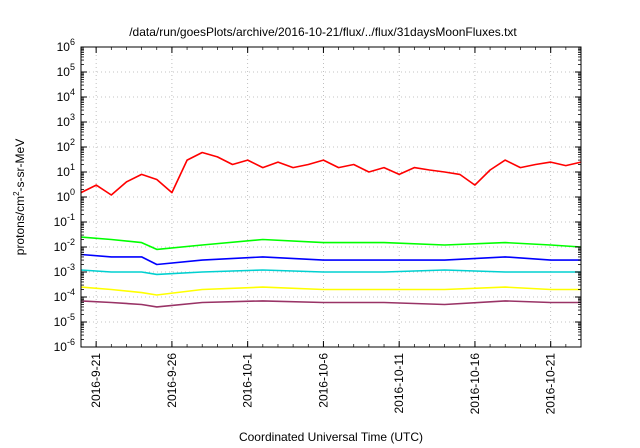 Image resolution: width=640 pixels, height=448 pixels. I want to click on y-tick-label: 10⁶, so click(66, 45).